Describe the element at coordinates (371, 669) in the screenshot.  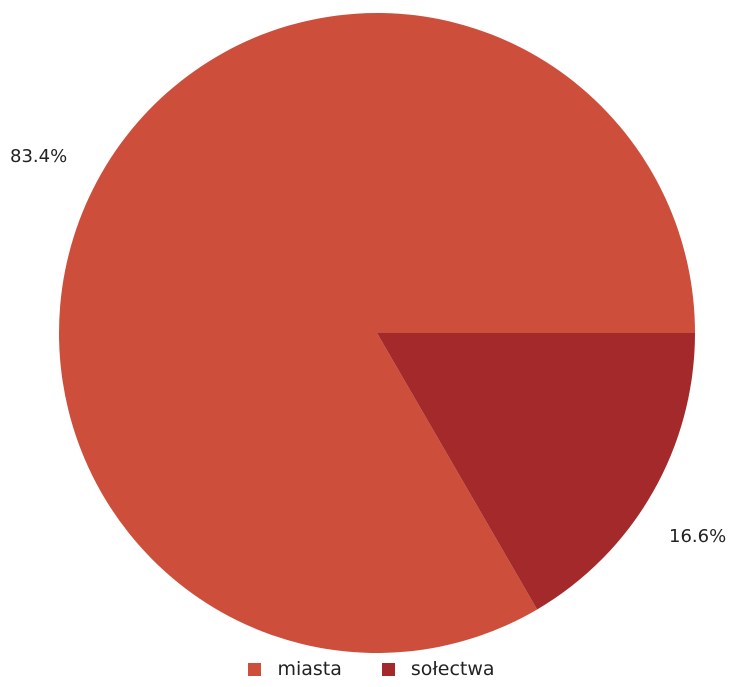
I see `legend: miasta sołectwa` at that location.